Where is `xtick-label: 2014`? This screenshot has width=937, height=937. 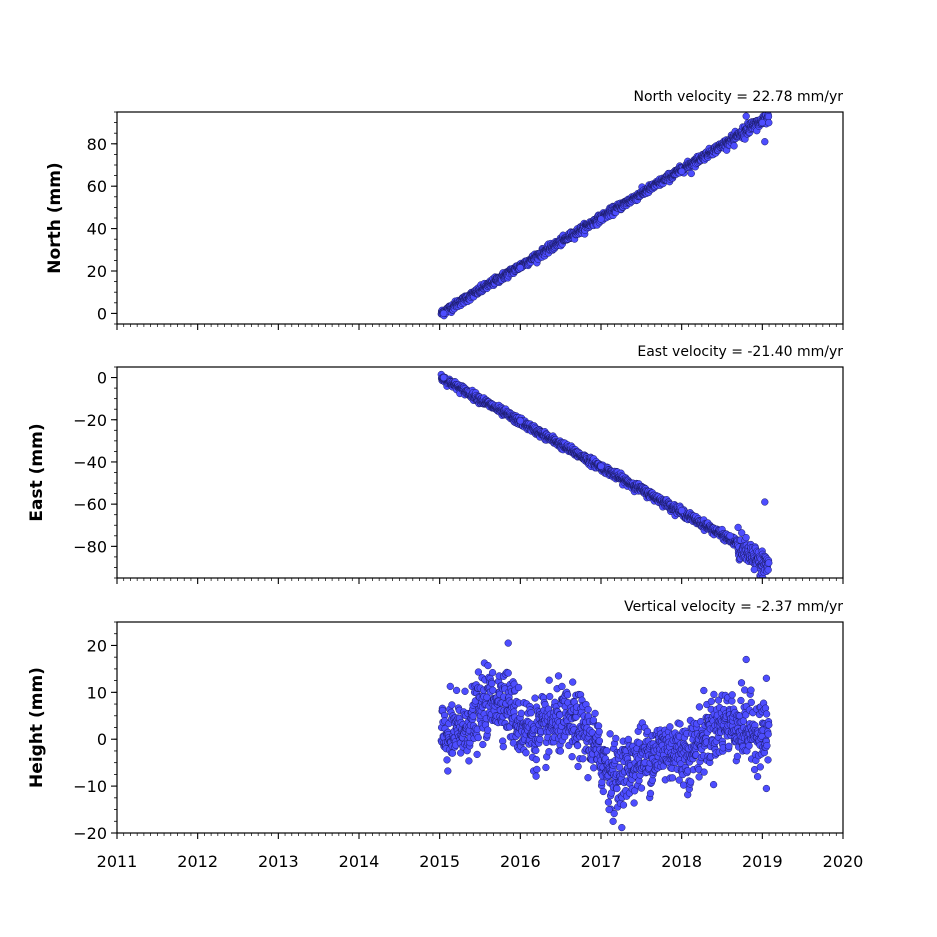 xtick-label: 2014 is located at coordinates (359, 861).